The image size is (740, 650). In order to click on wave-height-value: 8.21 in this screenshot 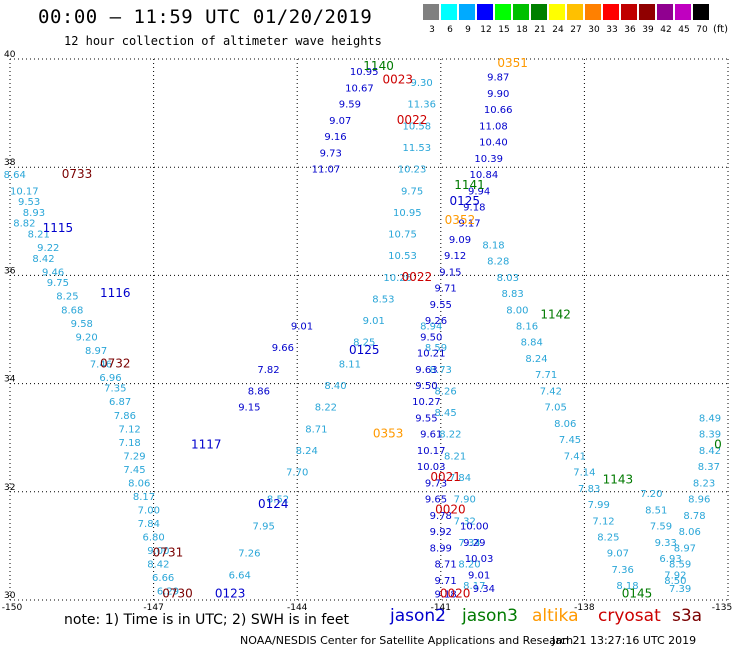, I will do `click(39, 235)`.